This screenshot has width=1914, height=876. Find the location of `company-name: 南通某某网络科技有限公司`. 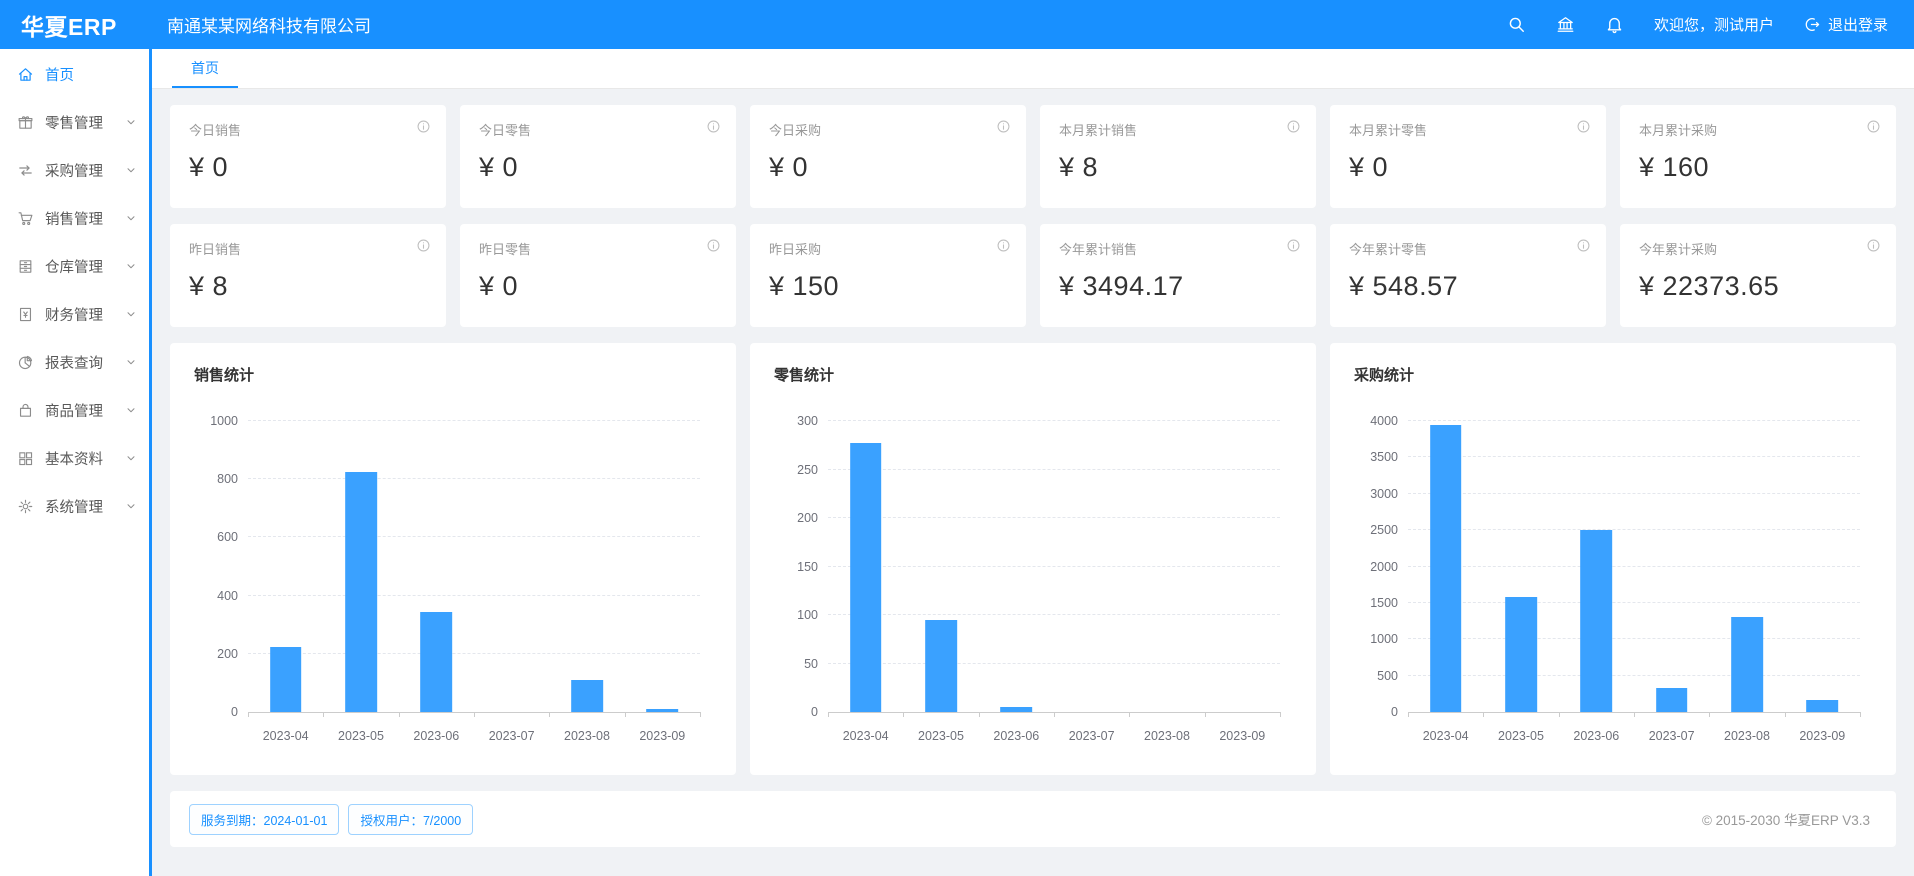

company-name: 南通某某网络科技有限公司 is located at coordinates (269, 26).